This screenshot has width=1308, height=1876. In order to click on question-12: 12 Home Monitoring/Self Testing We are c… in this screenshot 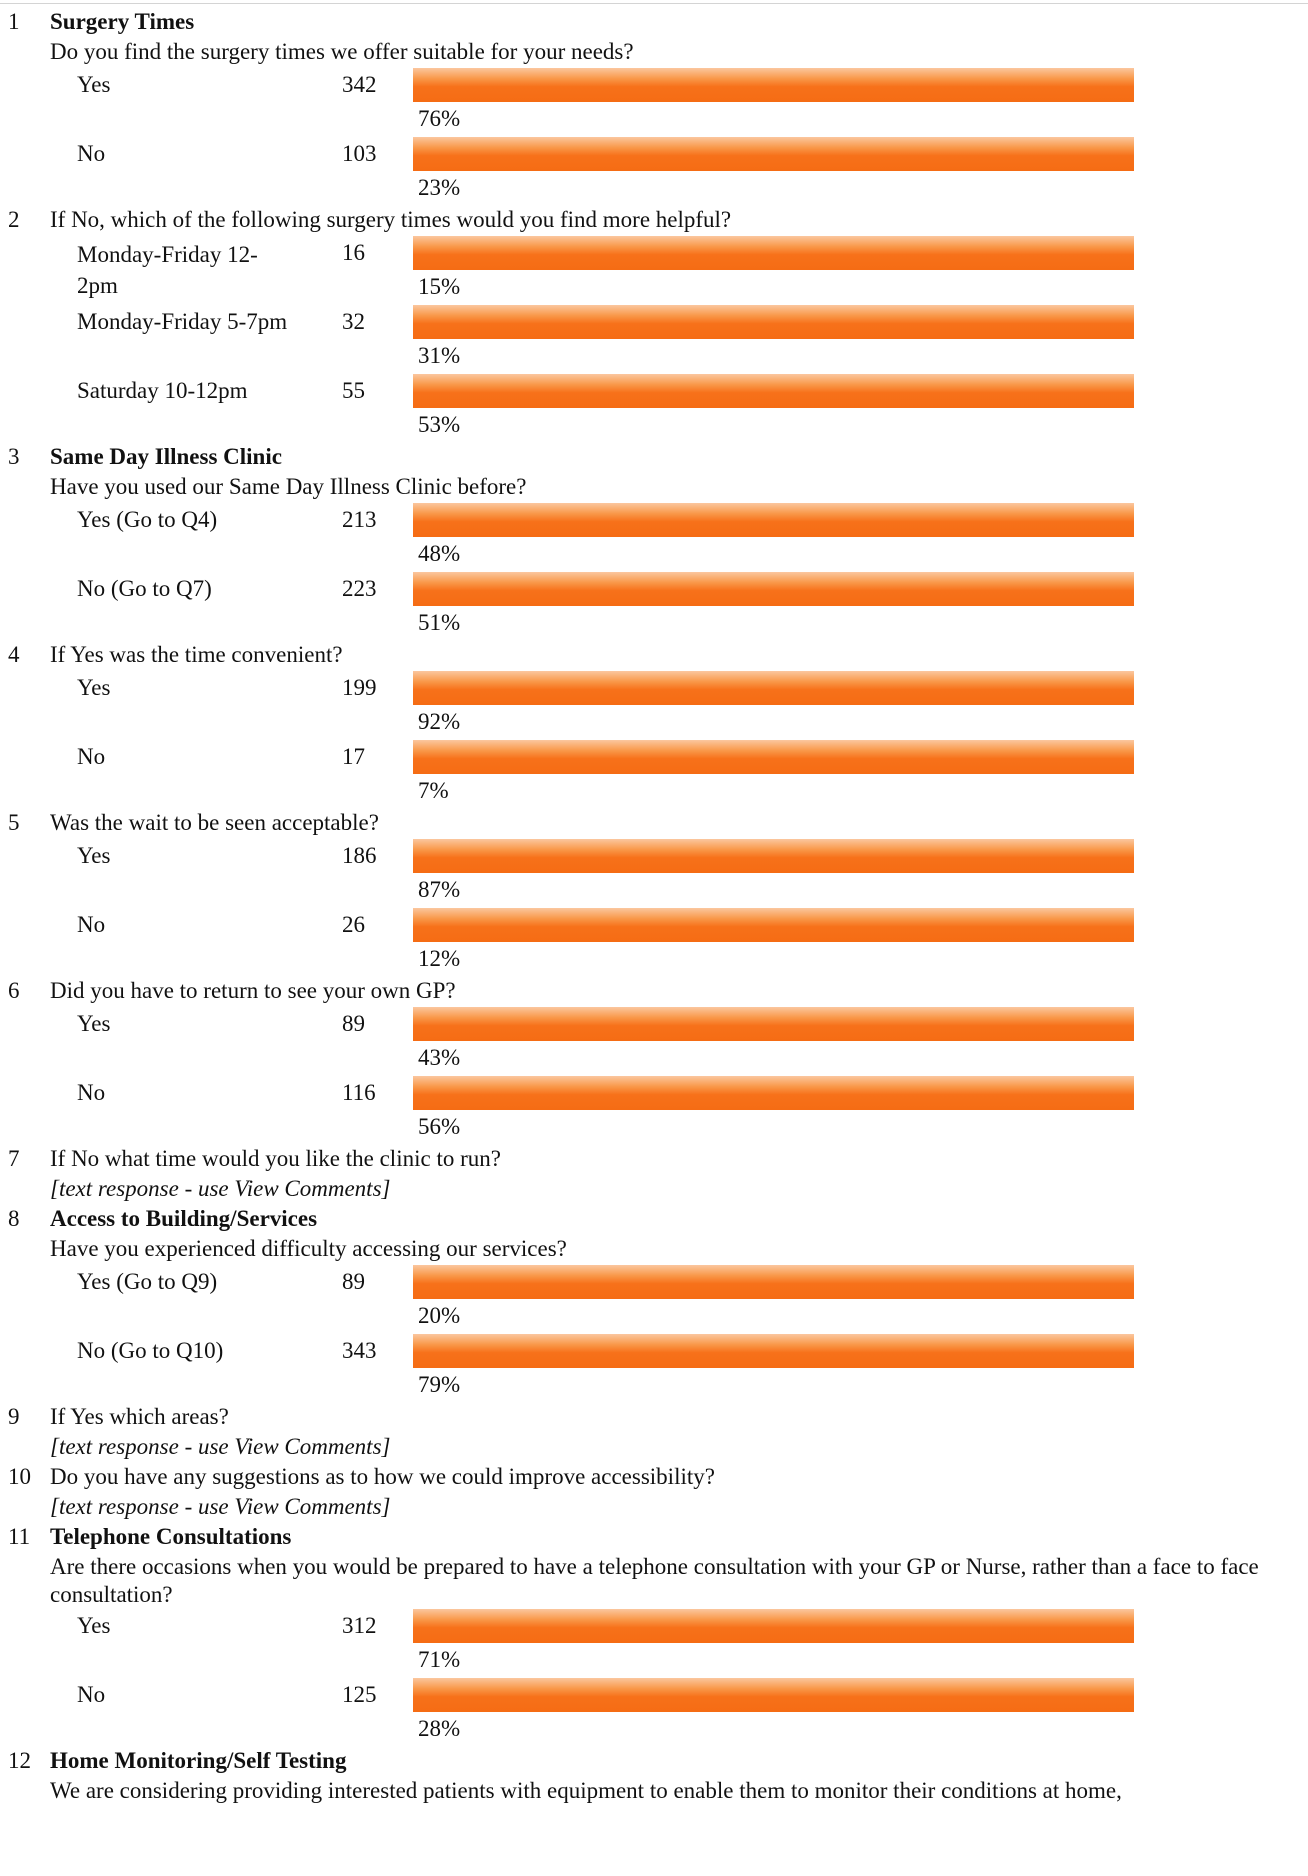, I will do `click(654, 1777)`.